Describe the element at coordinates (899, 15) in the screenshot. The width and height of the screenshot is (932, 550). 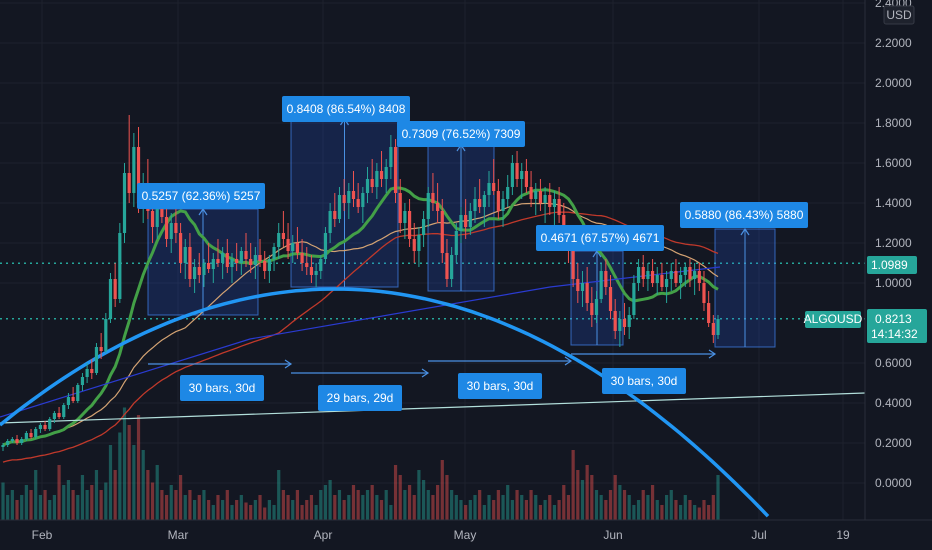
I see `currency-badge: USD` at that location.